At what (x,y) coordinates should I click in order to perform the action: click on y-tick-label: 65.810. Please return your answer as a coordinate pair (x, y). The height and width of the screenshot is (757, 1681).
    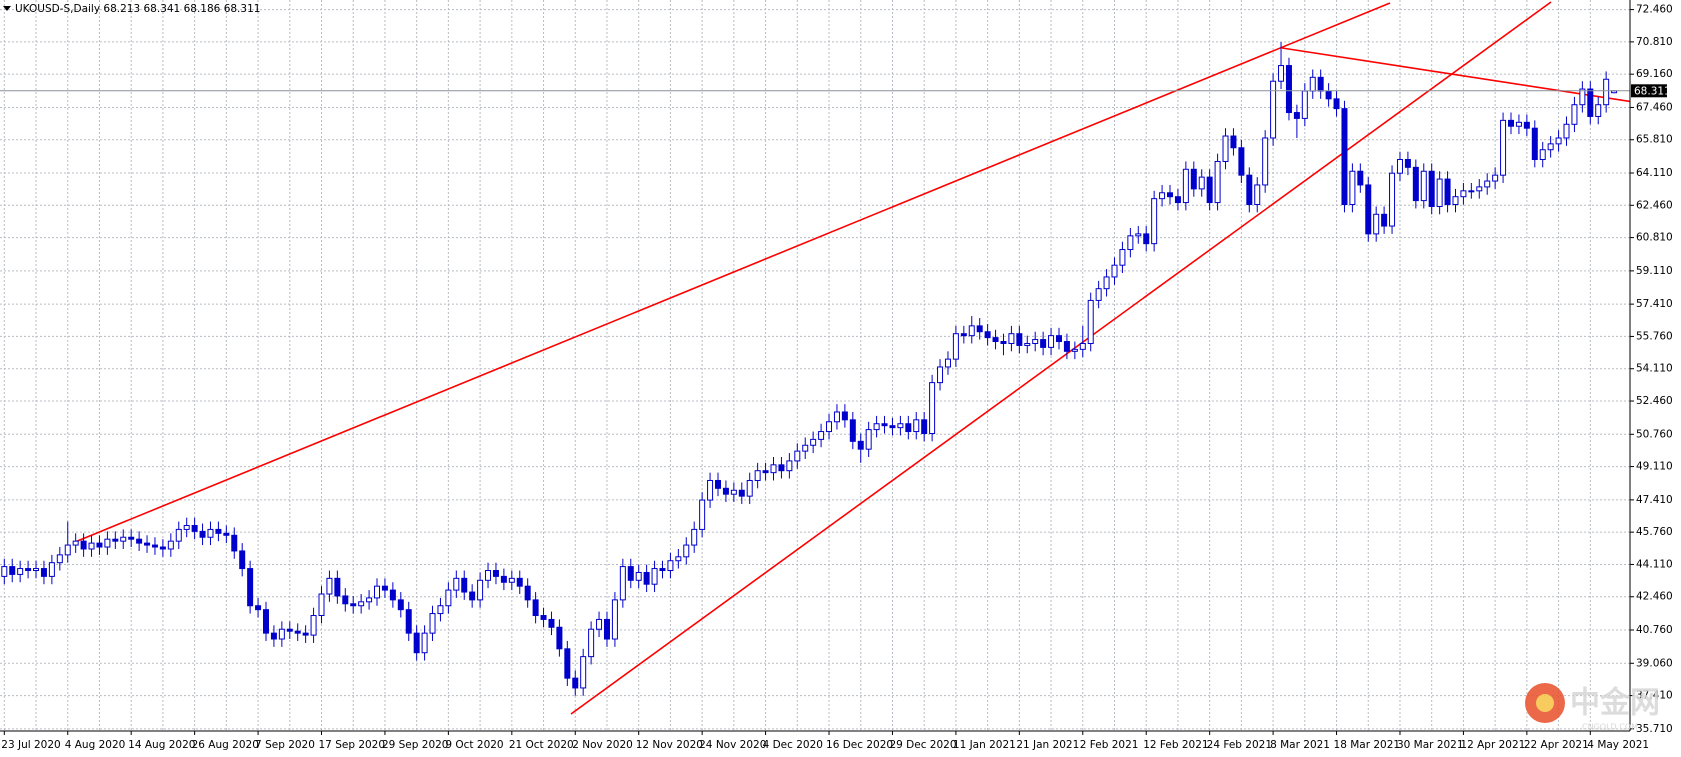
    Looking at the image, I should click on (1654, 140).